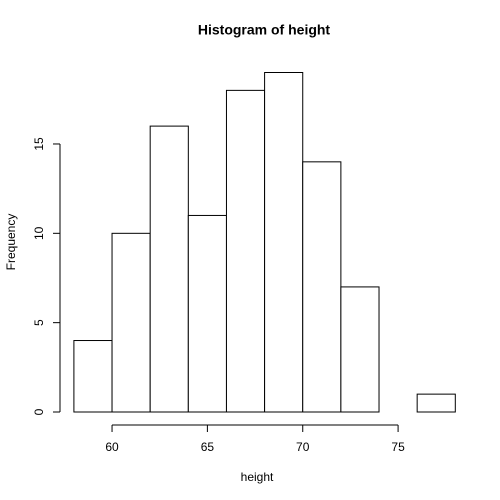 Image resolution: width=500 pixels, height=500 pixels. Describe the element at coordinates (398, 447) in the screenshot. I see `x-tick-label: 75` at that location.